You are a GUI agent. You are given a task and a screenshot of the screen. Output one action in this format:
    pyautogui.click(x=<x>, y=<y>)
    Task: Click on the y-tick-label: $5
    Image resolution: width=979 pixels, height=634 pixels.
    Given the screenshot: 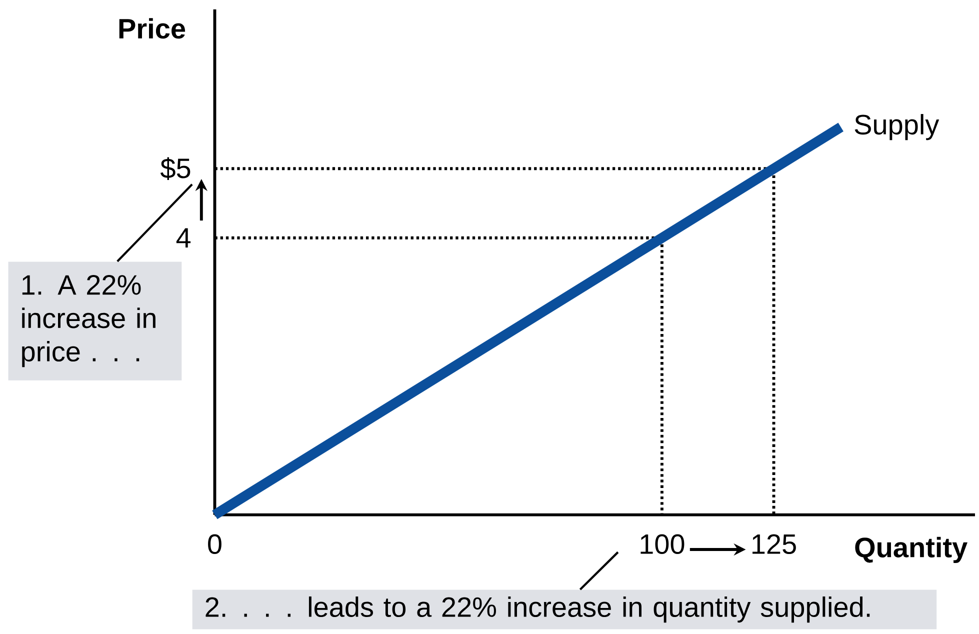 What is the action you would take?
    pyautogui.click(x=175, y=168)
    